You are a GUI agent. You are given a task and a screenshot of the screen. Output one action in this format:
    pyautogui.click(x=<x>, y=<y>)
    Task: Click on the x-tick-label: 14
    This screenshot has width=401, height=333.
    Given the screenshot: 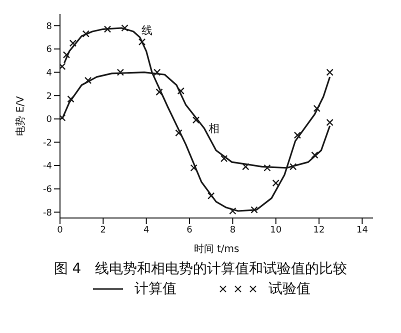 What is the action you would take?
    pyautogui.click(x=362, y=230)
    